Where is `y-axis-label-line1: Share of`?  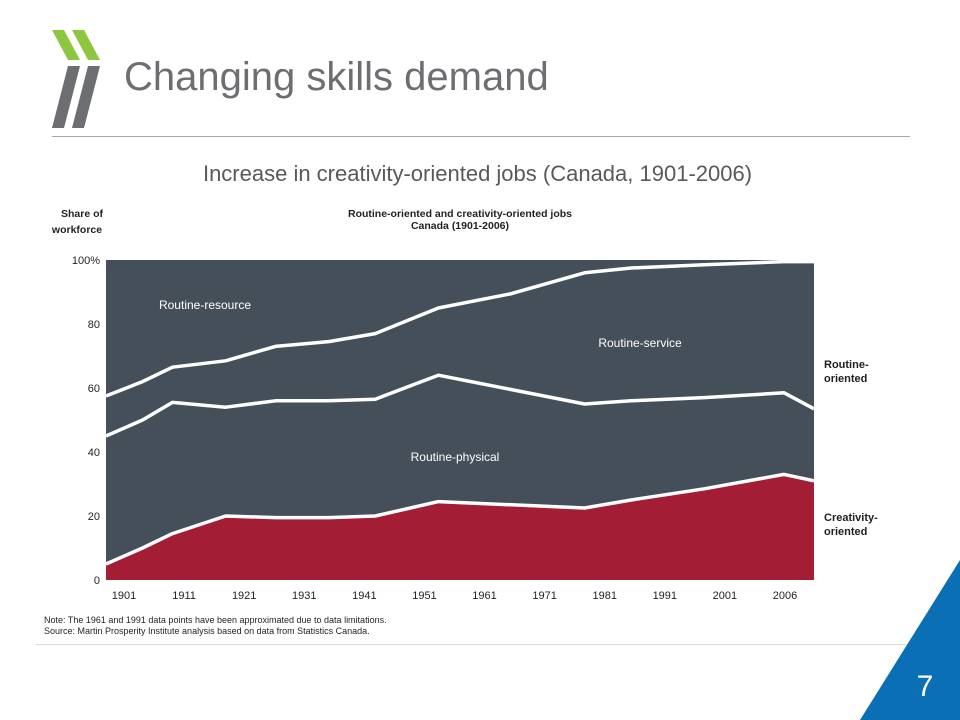 y-axis-label-line1: Share of is located at coordinates (82, 214).